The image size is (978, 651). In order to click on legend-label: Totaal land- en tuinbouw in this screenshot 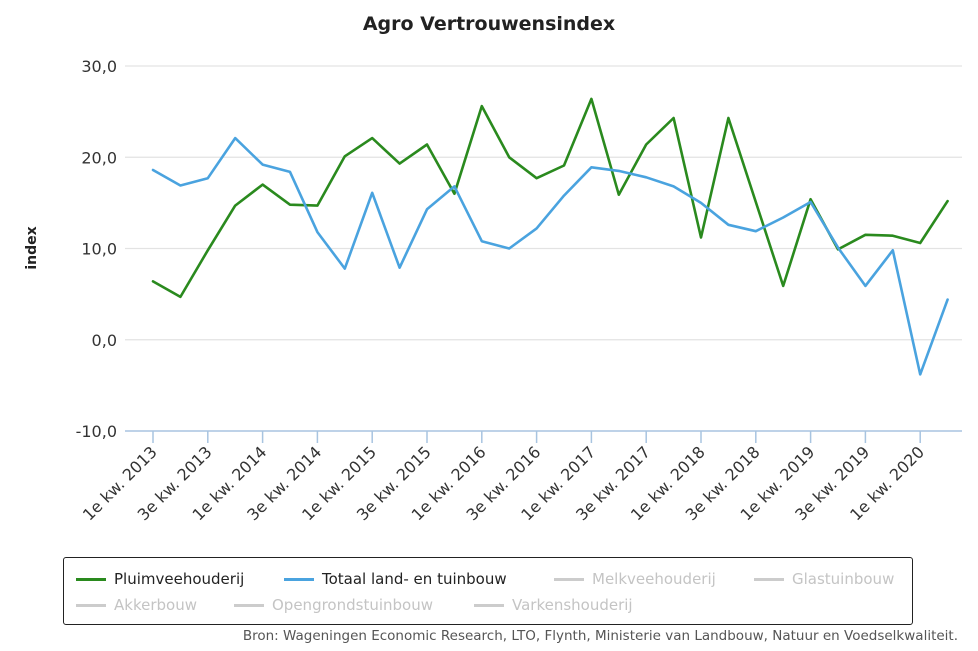, I will do `click(414, 579)`.